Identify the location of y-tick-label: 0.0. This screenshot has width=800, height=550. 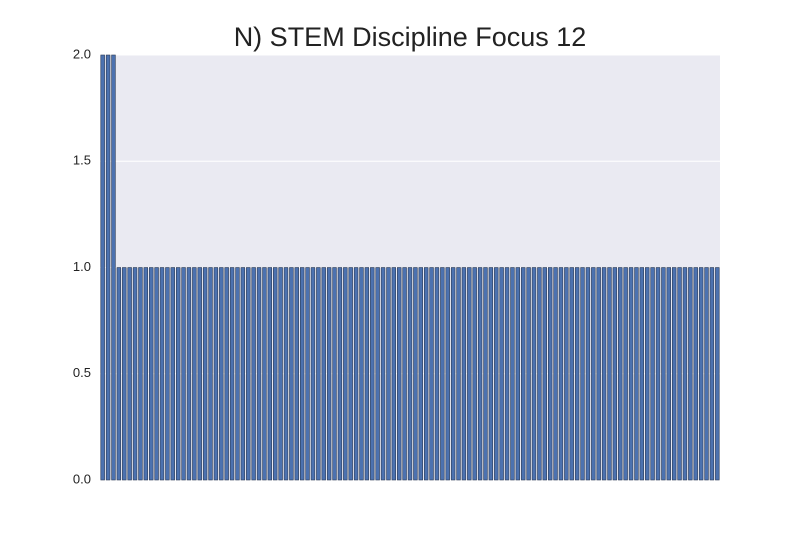
(82, 478).